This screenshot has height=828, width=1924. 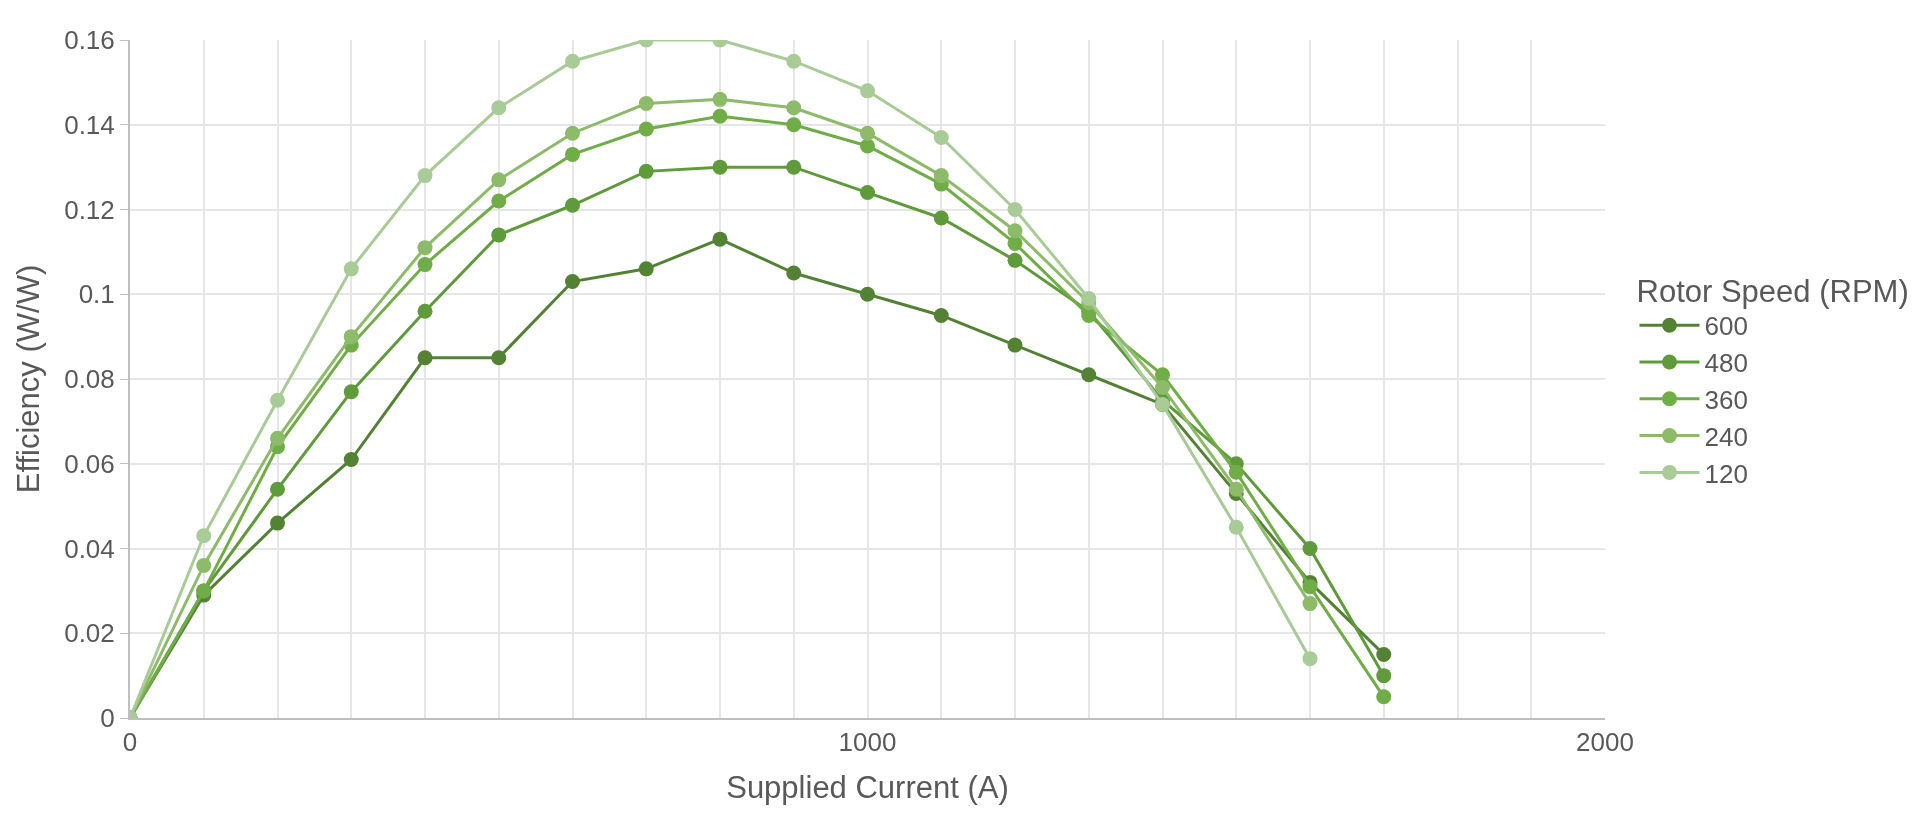 I want to click on legend-label: 600, so click(x=1726, y=326).